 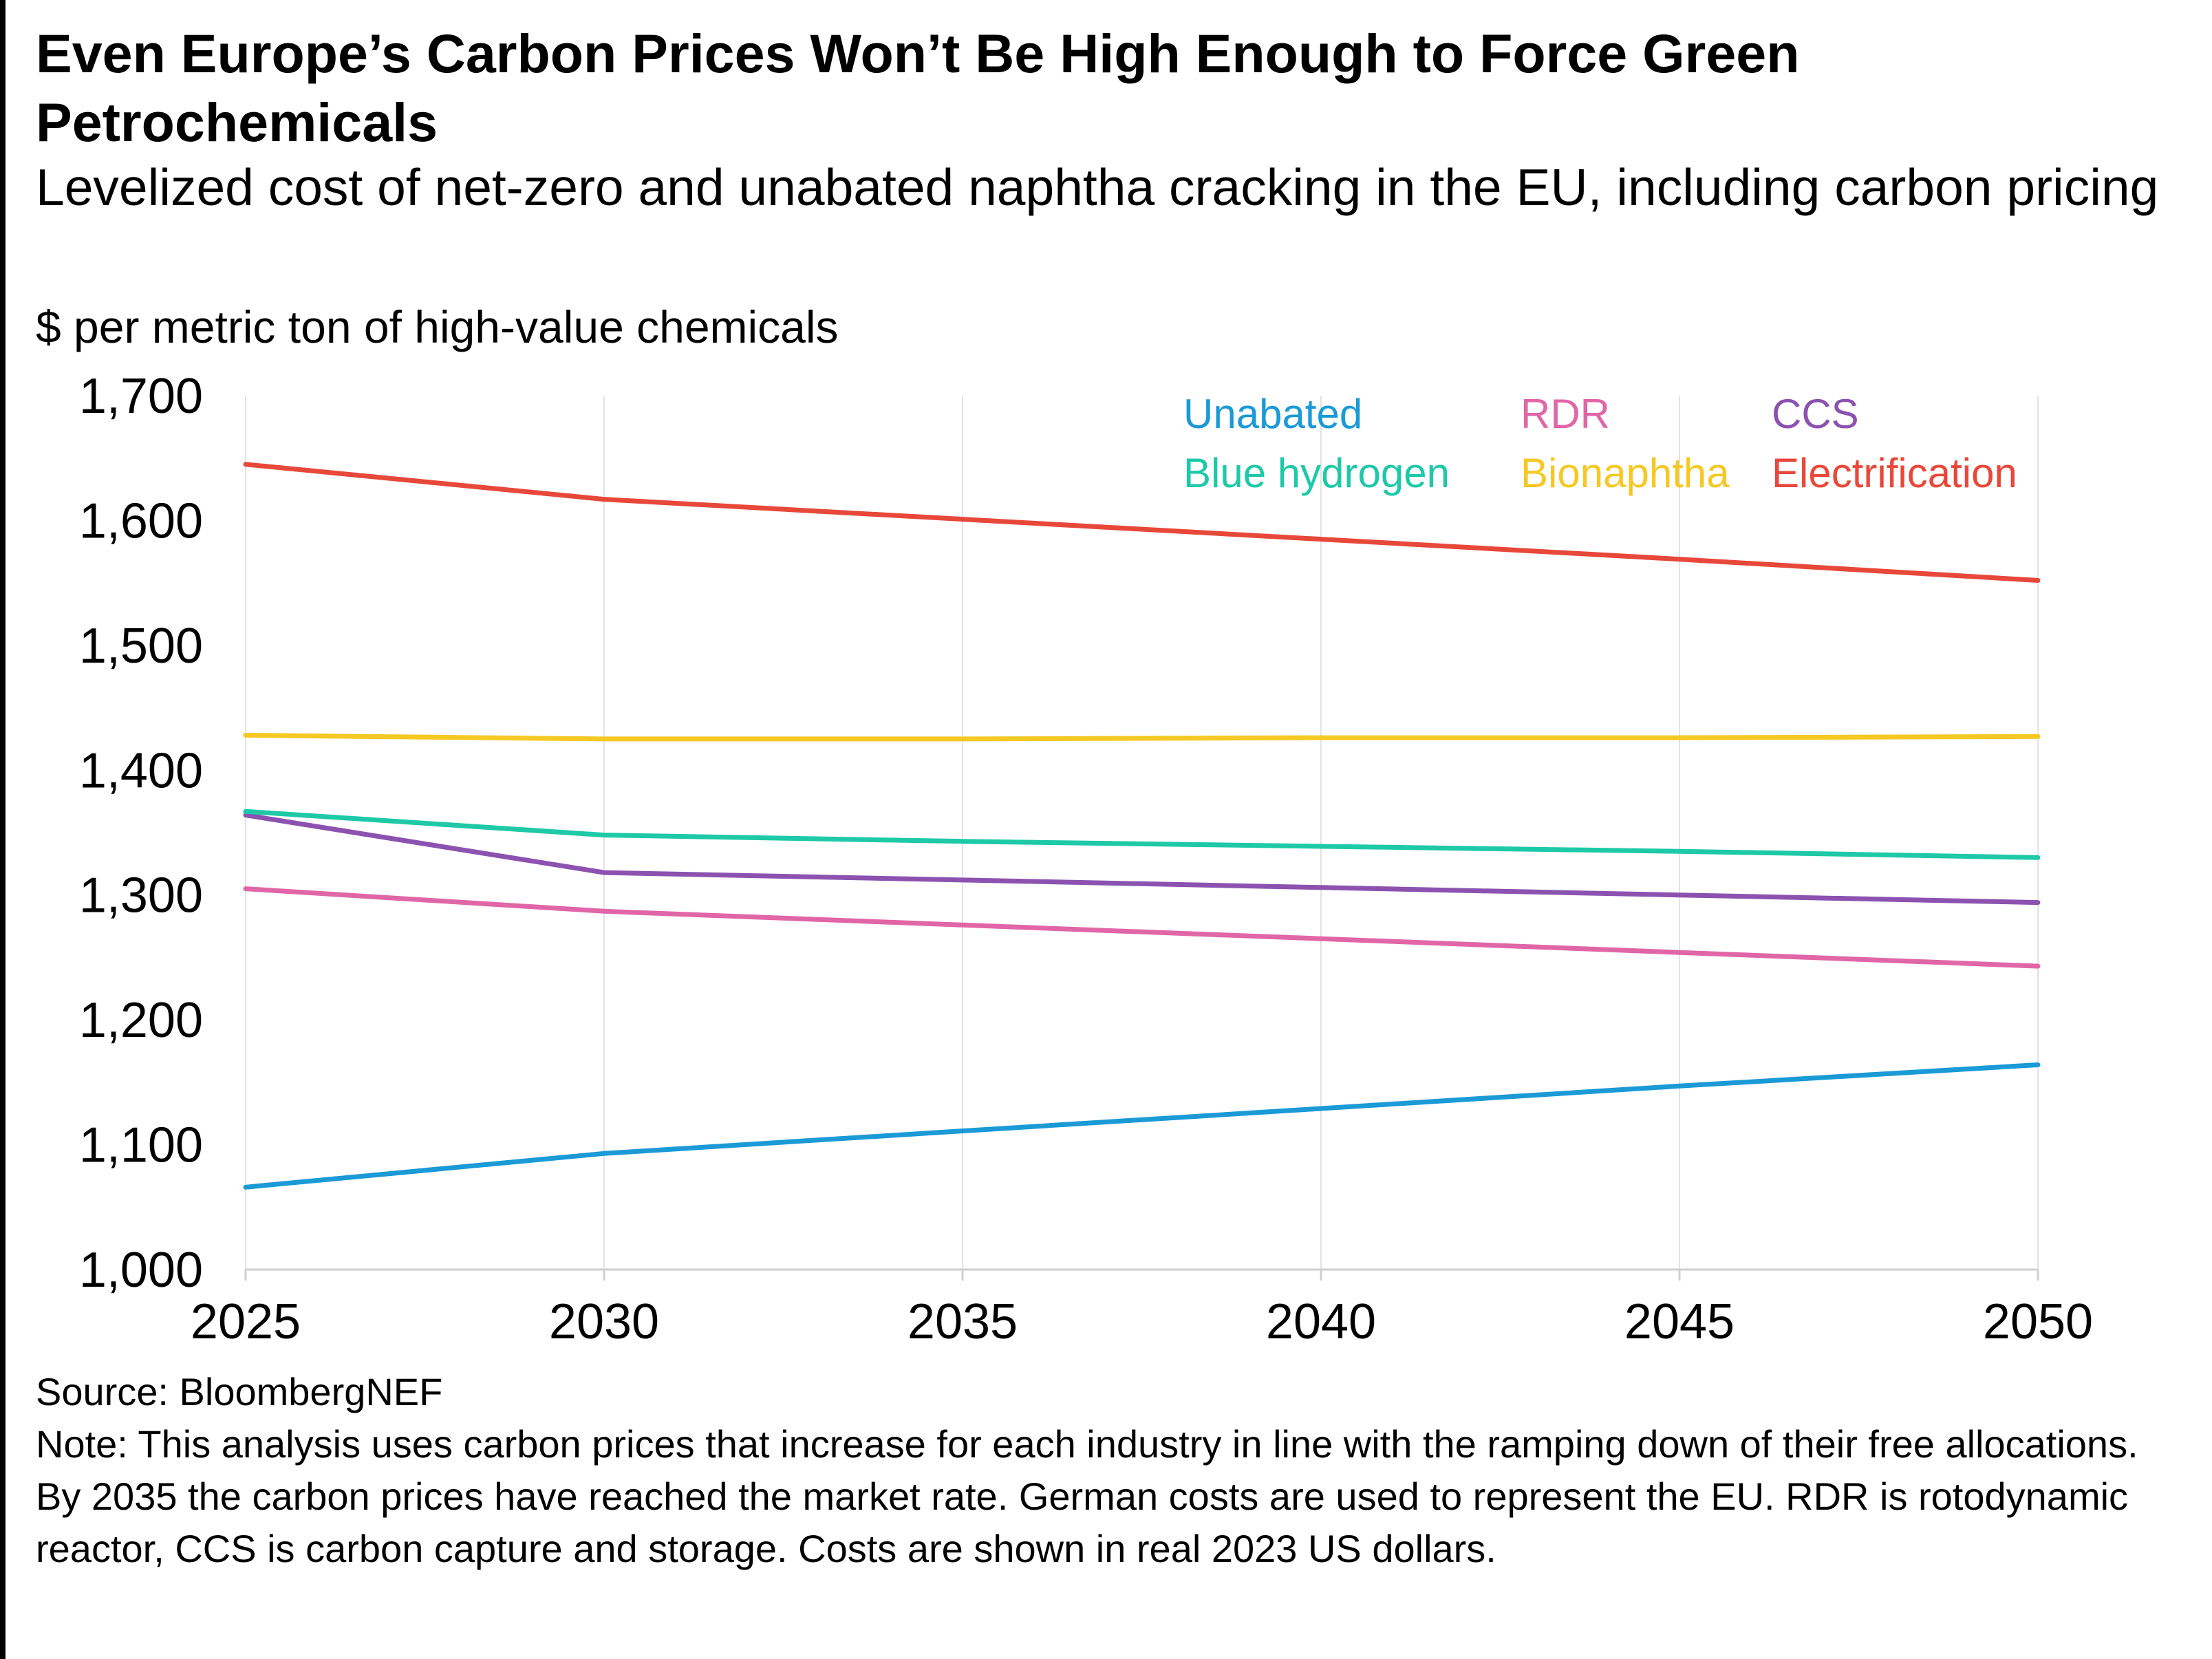 What do you see at coordinates (141, 771) in the screenshot?
I see `y-tick-label: 1,400` at bounding box center [141, 771].